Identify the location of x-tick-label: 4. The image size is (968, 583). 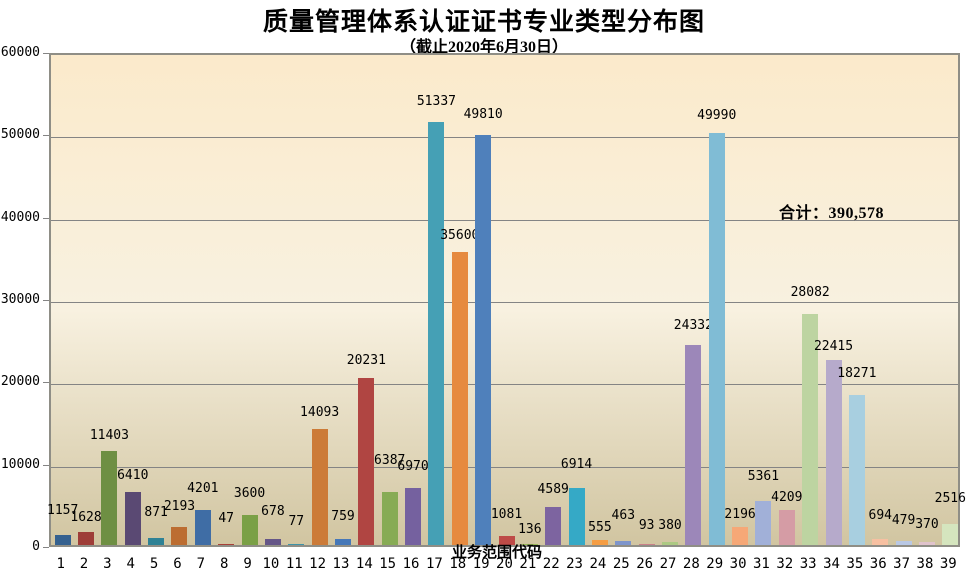
(130, 564).